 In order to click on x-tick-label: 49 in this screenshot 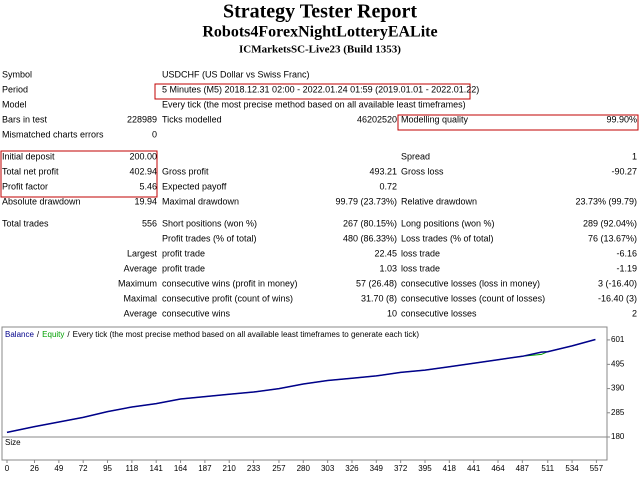, I will do `click(58, 468)`.